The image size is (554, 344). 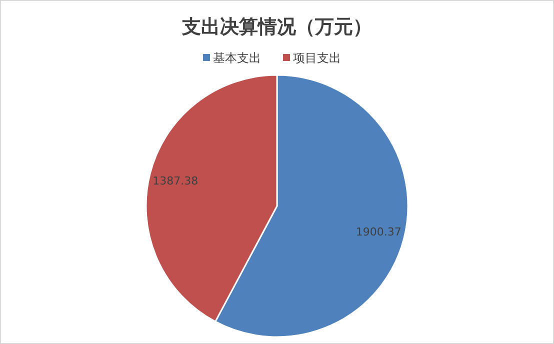 I want to click on legend-label: 项目支出, so click(x=317, y=58).